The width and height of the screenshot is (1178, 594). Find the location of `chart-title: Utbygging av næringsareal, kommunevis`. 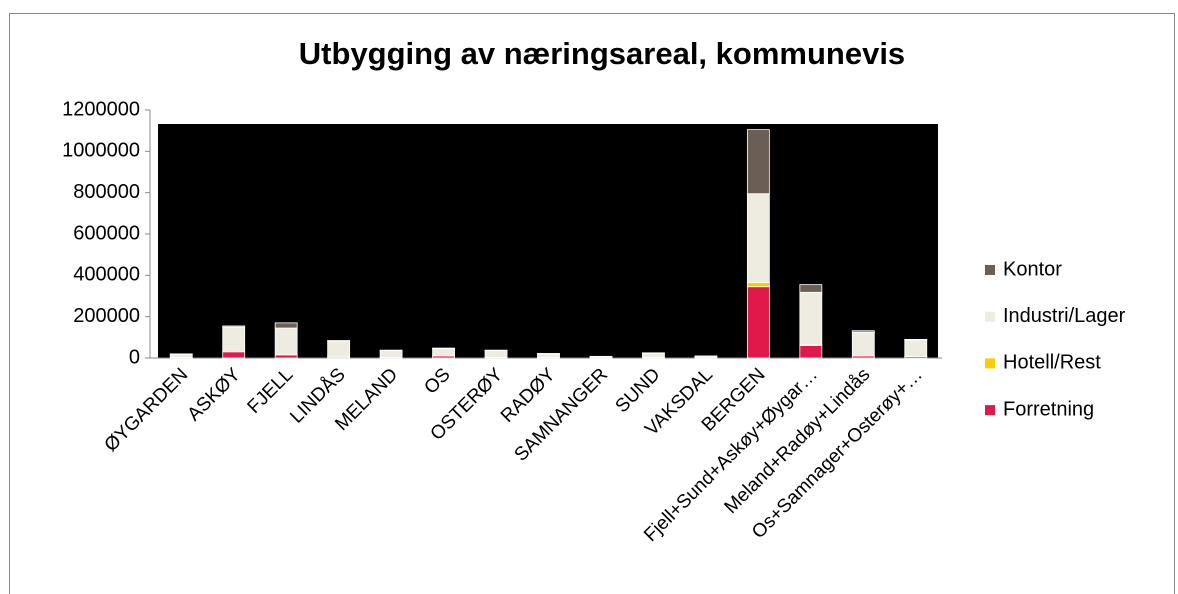

chart-title: Utbygging av næringsareal, kommunevis is located at coordinates (602, 53).